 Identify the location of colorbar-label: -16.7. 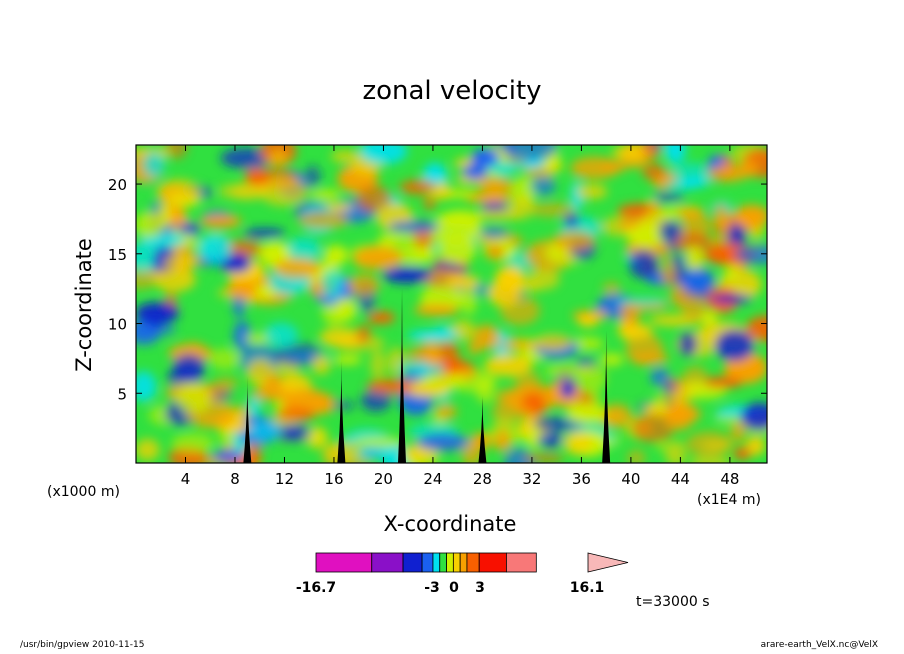
(316, 588).